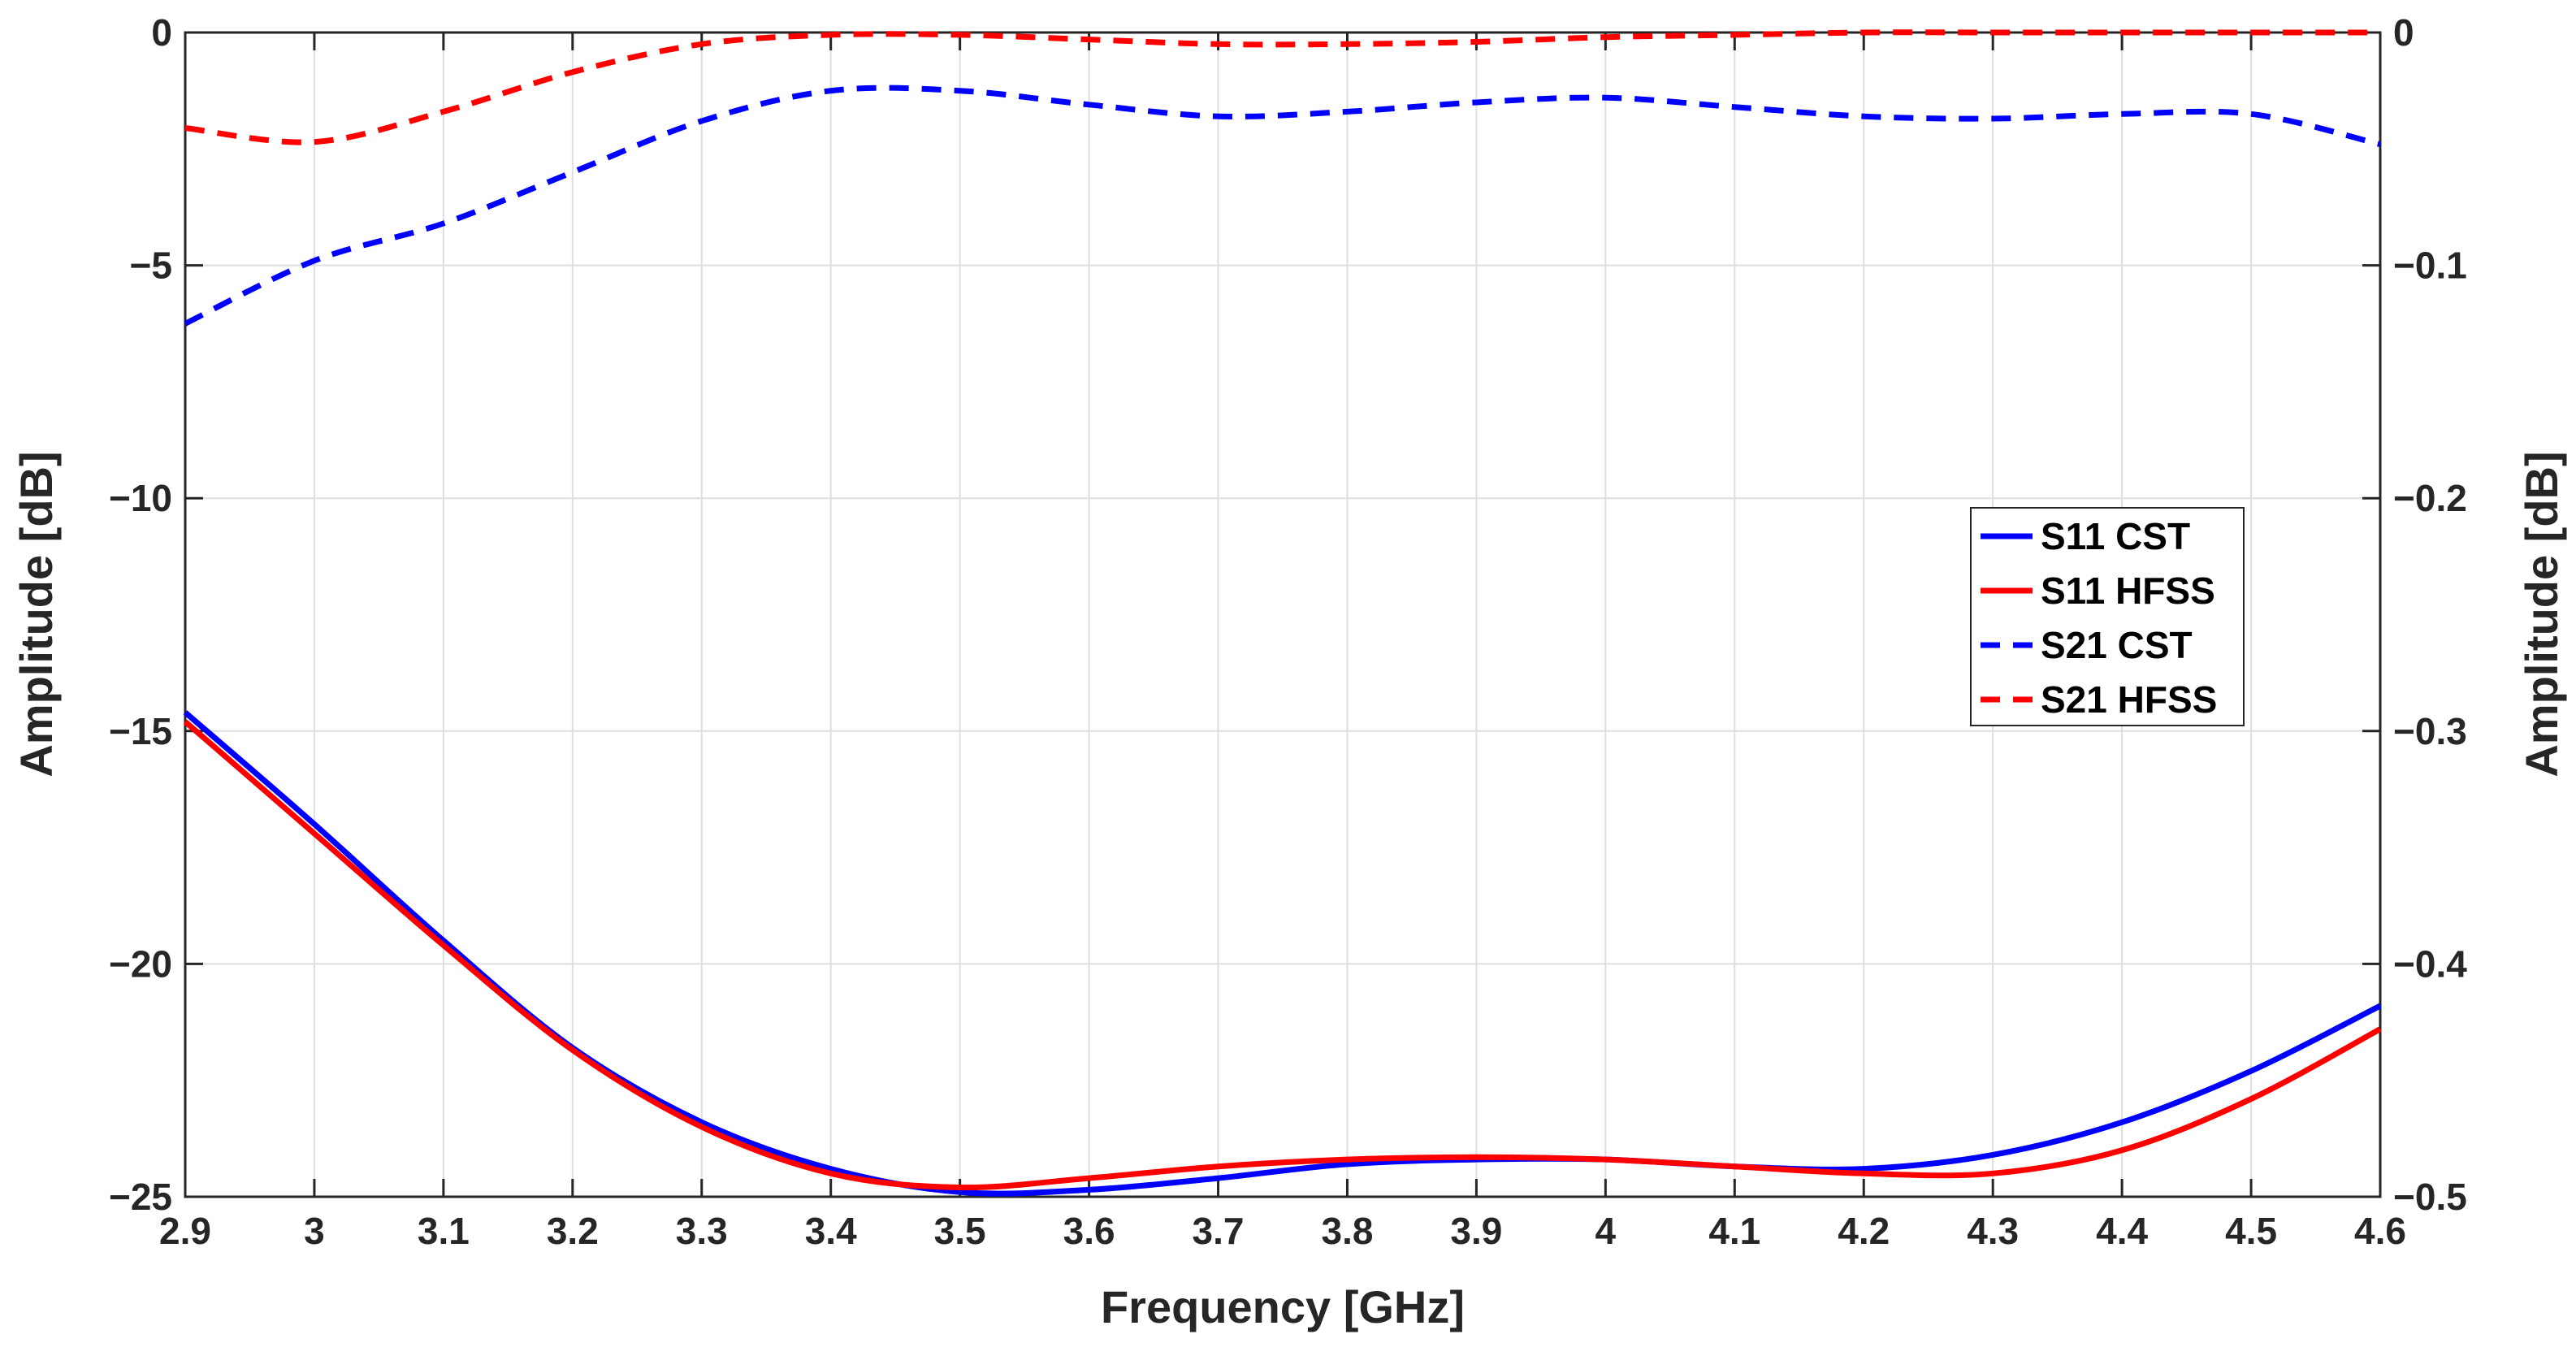 Image resolution: width=2576 pixels, height=1356 pixels. What do you see at coordinates (702, 1231) in the screenshot?
I see `x-tick-label: 3.3` at bounding box center [702, 1231].